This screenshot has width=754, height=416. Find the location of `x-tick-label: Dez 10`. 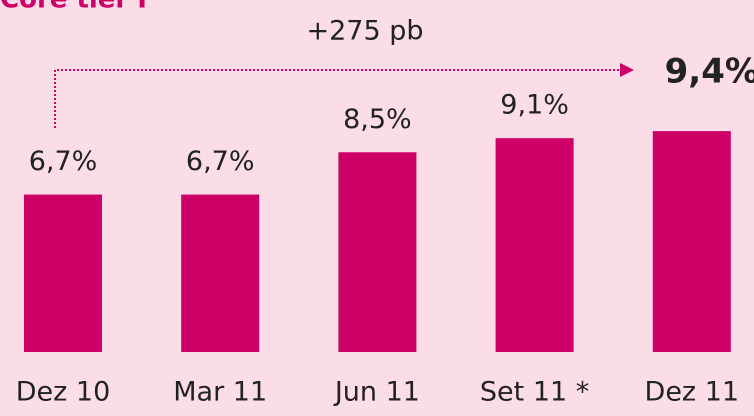

x-tick-label: Dez 10 is located at coordinates (63, 392).